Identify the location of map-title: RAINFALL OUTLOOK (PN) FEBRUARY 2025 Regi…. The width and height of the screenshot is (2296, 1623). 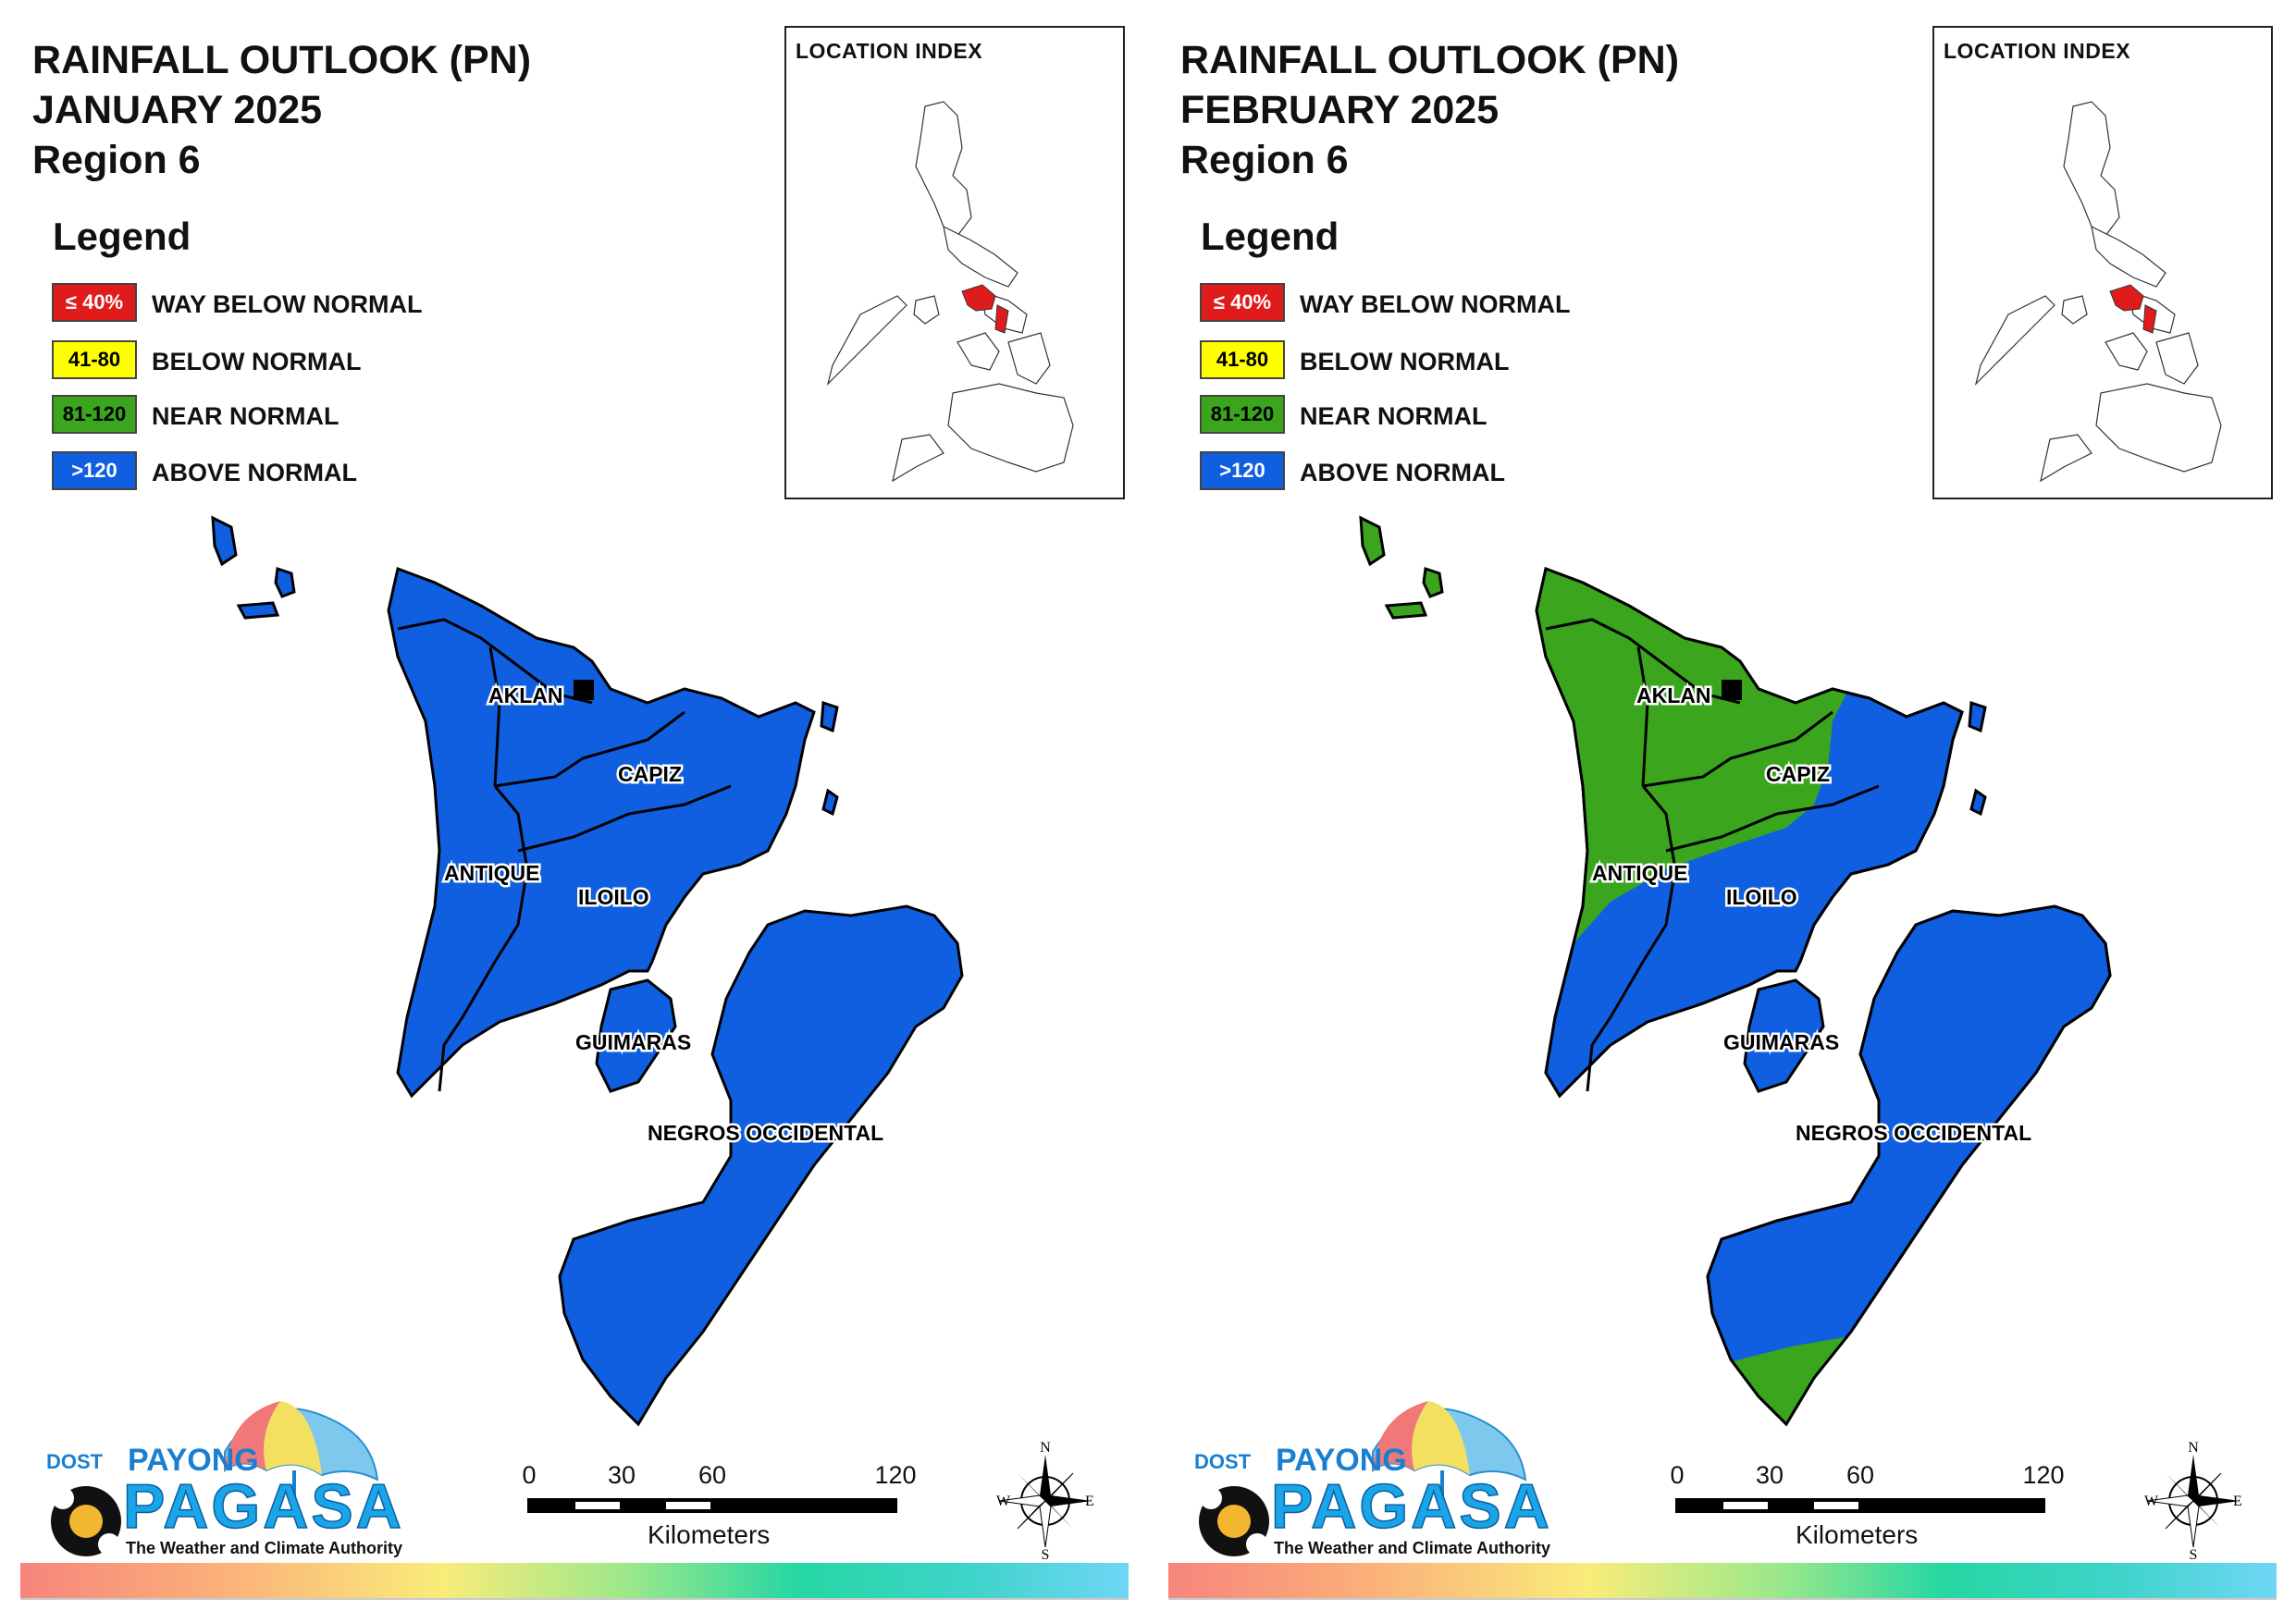
(1429, 110).